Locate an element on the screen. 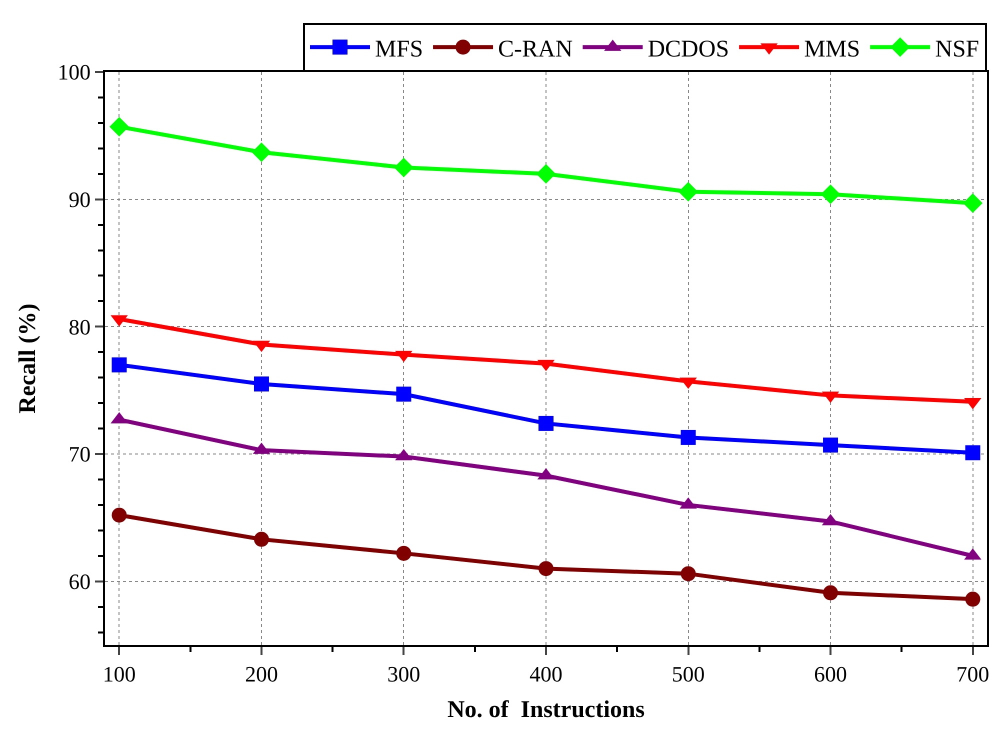 The height and width of the screenshot is (737, 997). y-axis-title: Recall (%) is located at coordinates (28, 359).